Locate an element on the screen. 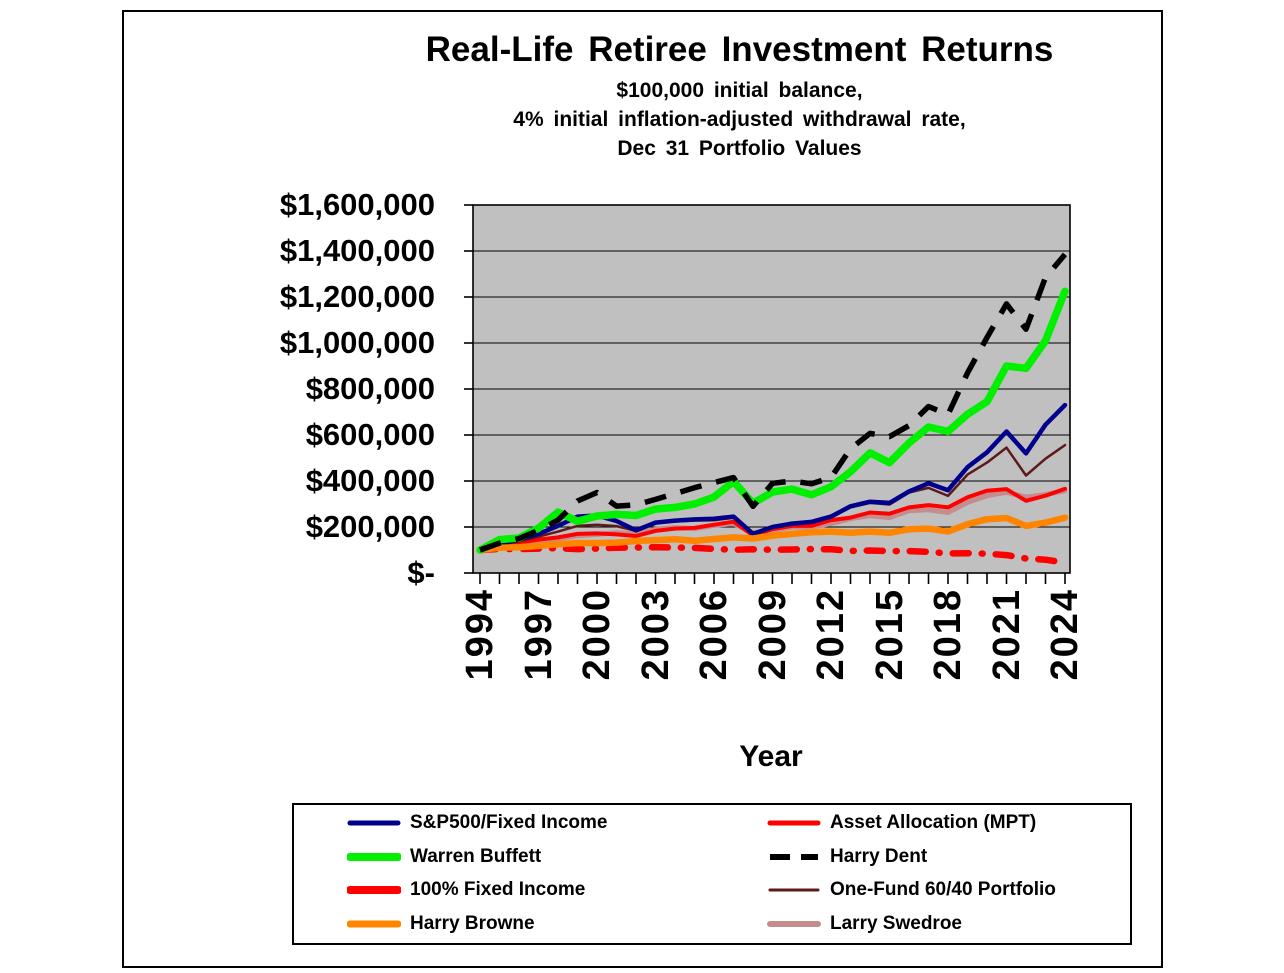  y-tick-label: $1,400,000 is located at coordinates (357, 250).